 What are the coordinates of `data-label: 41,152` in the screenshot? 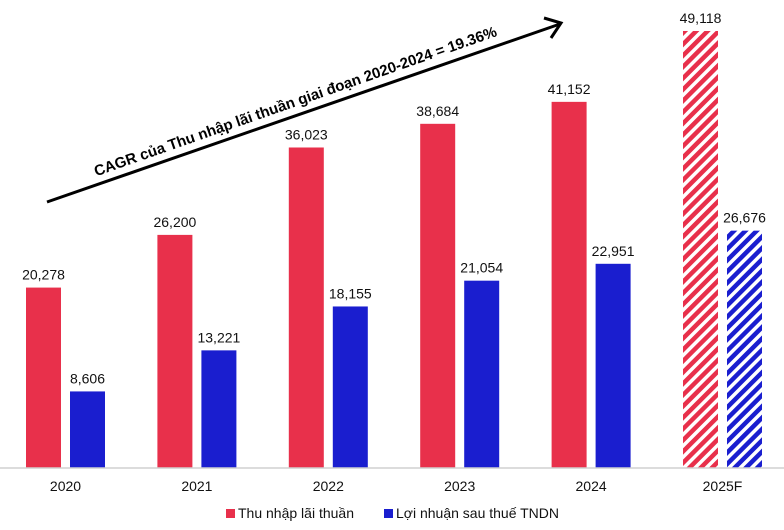 It's located at (569, 89).